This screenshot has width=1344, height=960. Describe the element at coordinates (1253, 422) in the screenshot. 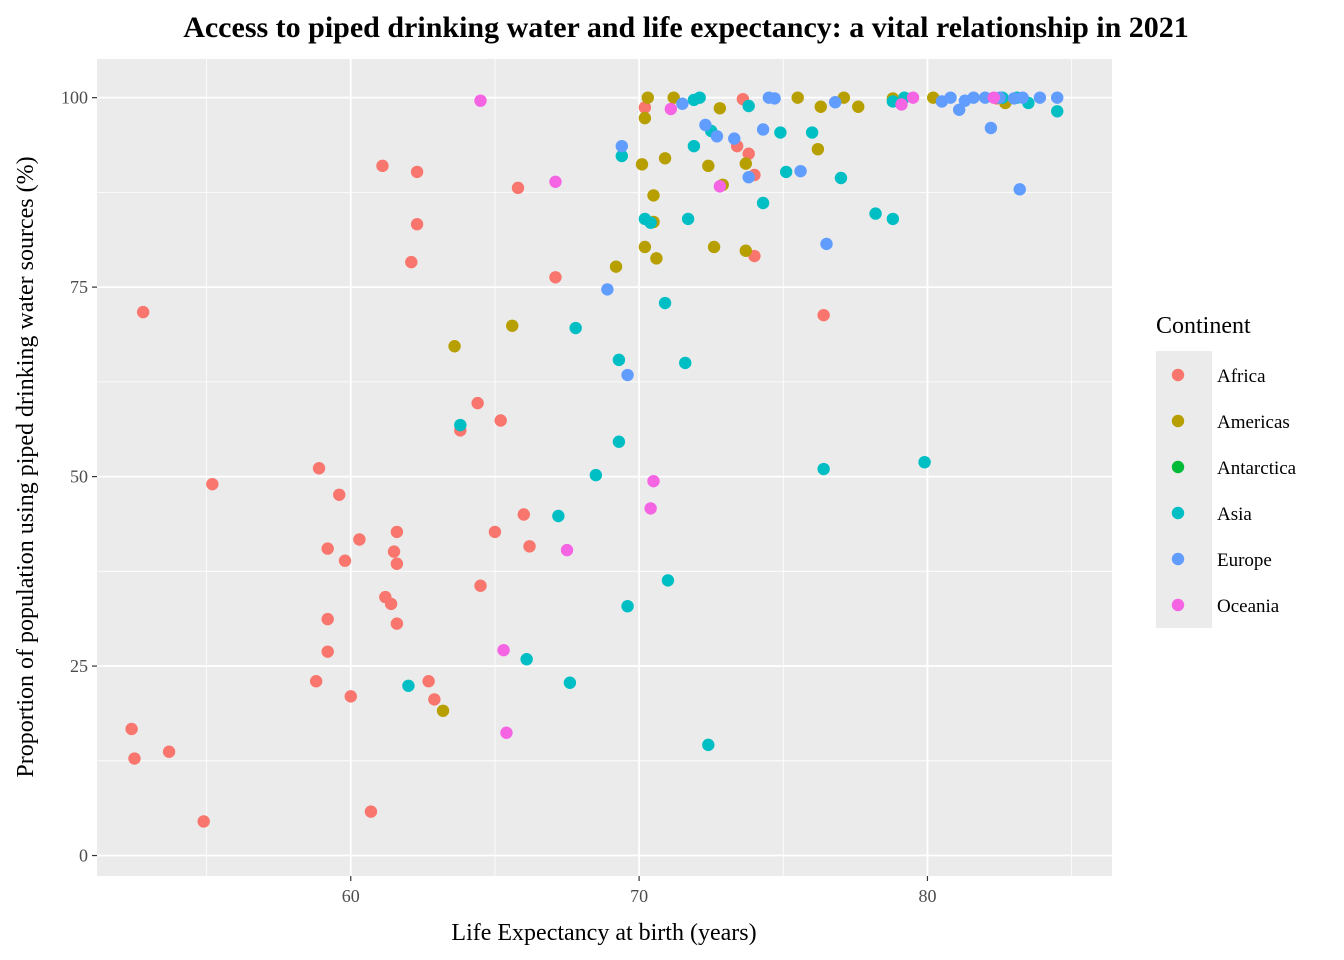

I see `legend-label-americas: Americas` at that location.